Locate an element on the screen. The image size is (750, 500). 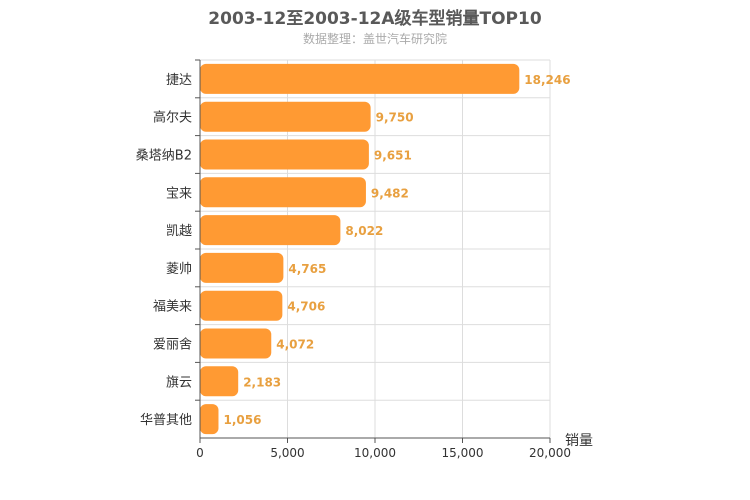
data-label: 4,765 is located at coordinates (307, 269).